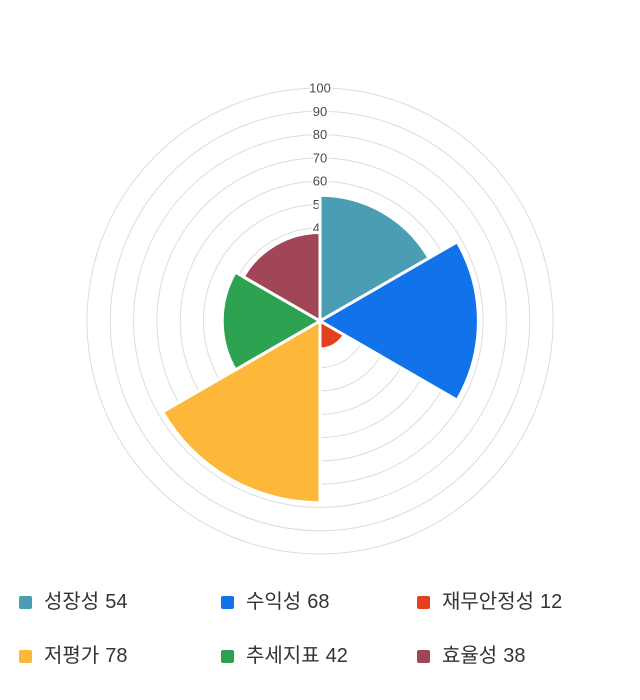 Image resolution: width=640 pixels, height=700 pixels. I want to click on legend-swatch-undervaluation, so click(25, 656).